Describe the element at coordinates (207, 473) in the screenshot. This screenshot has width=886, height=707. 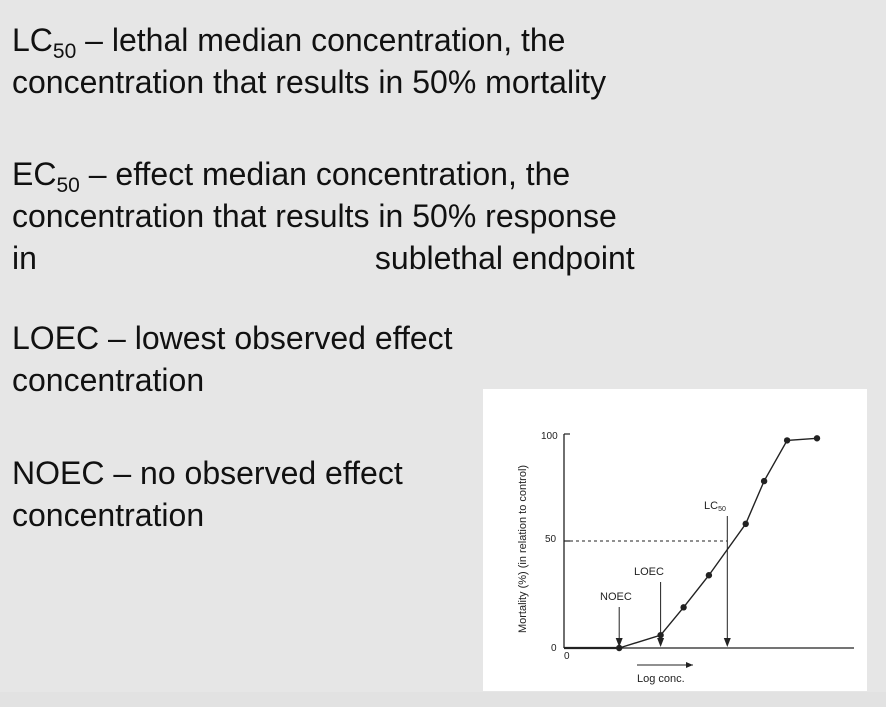
I see `noec-line1: NOEC – no observed effect` at that location.